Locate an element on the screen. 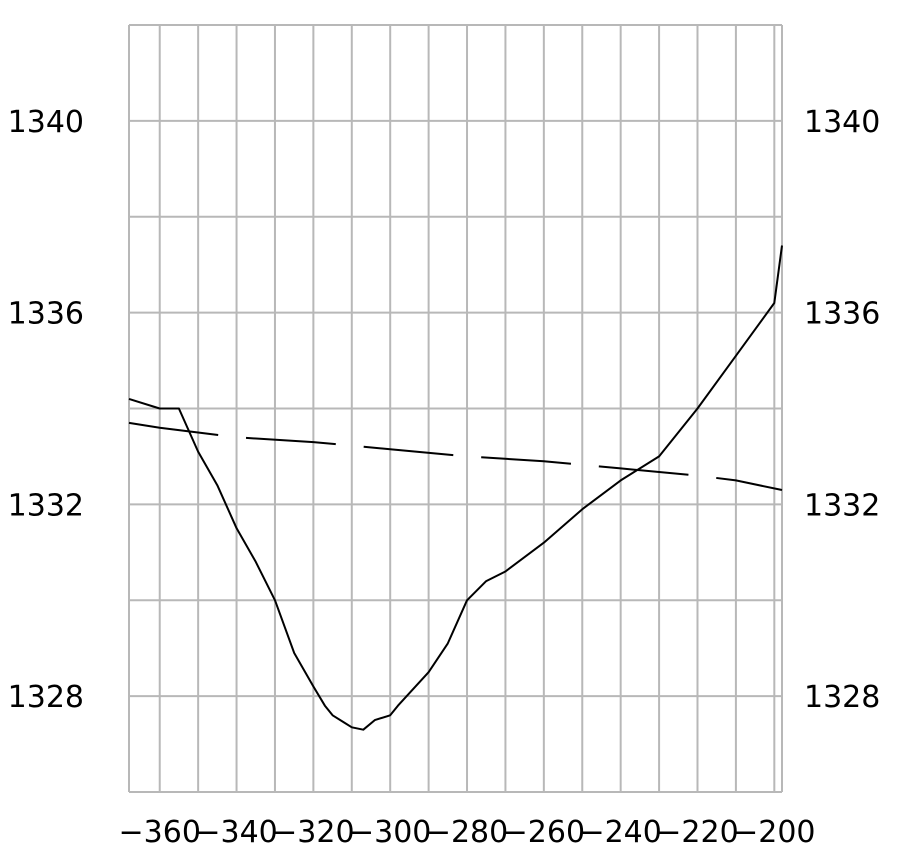  y-tick-label-left: 1336 is located at coordinates (46, 314).